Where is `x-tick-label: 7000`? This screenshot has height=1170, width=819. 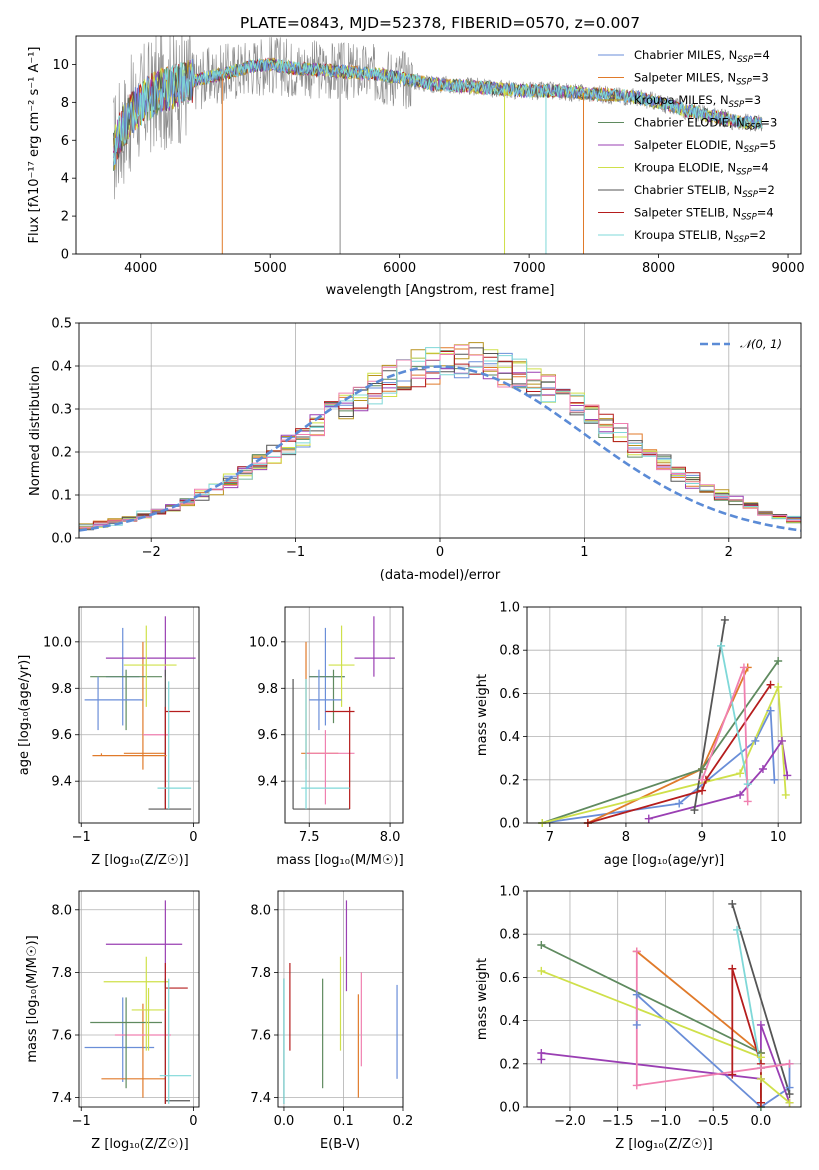 x-tick-label: 7000 is located at coordinates (529, 268).